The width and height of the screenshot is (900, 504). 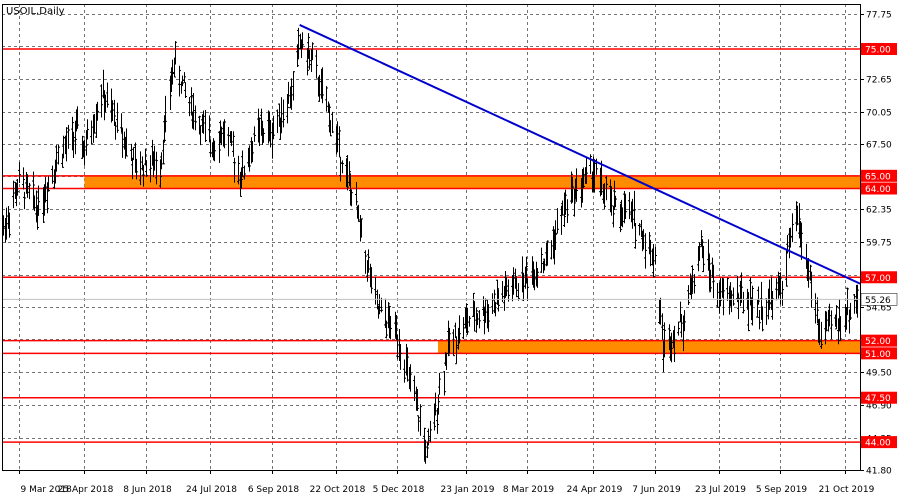 I want to click on level-label: 64.00, so click(x=878, y=190).